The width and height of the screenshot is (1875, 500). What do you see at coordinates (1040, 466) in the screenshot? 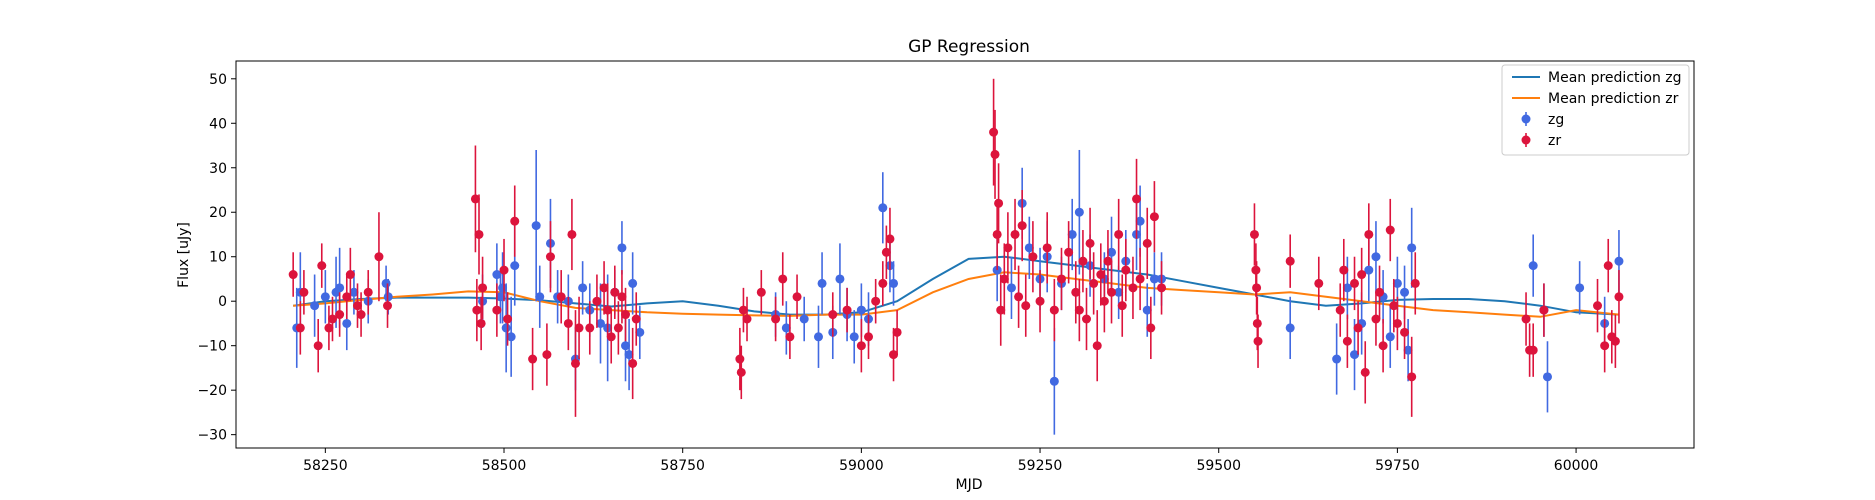
I see `x-tick-label: 59250` at bounding box center [1040, 466].